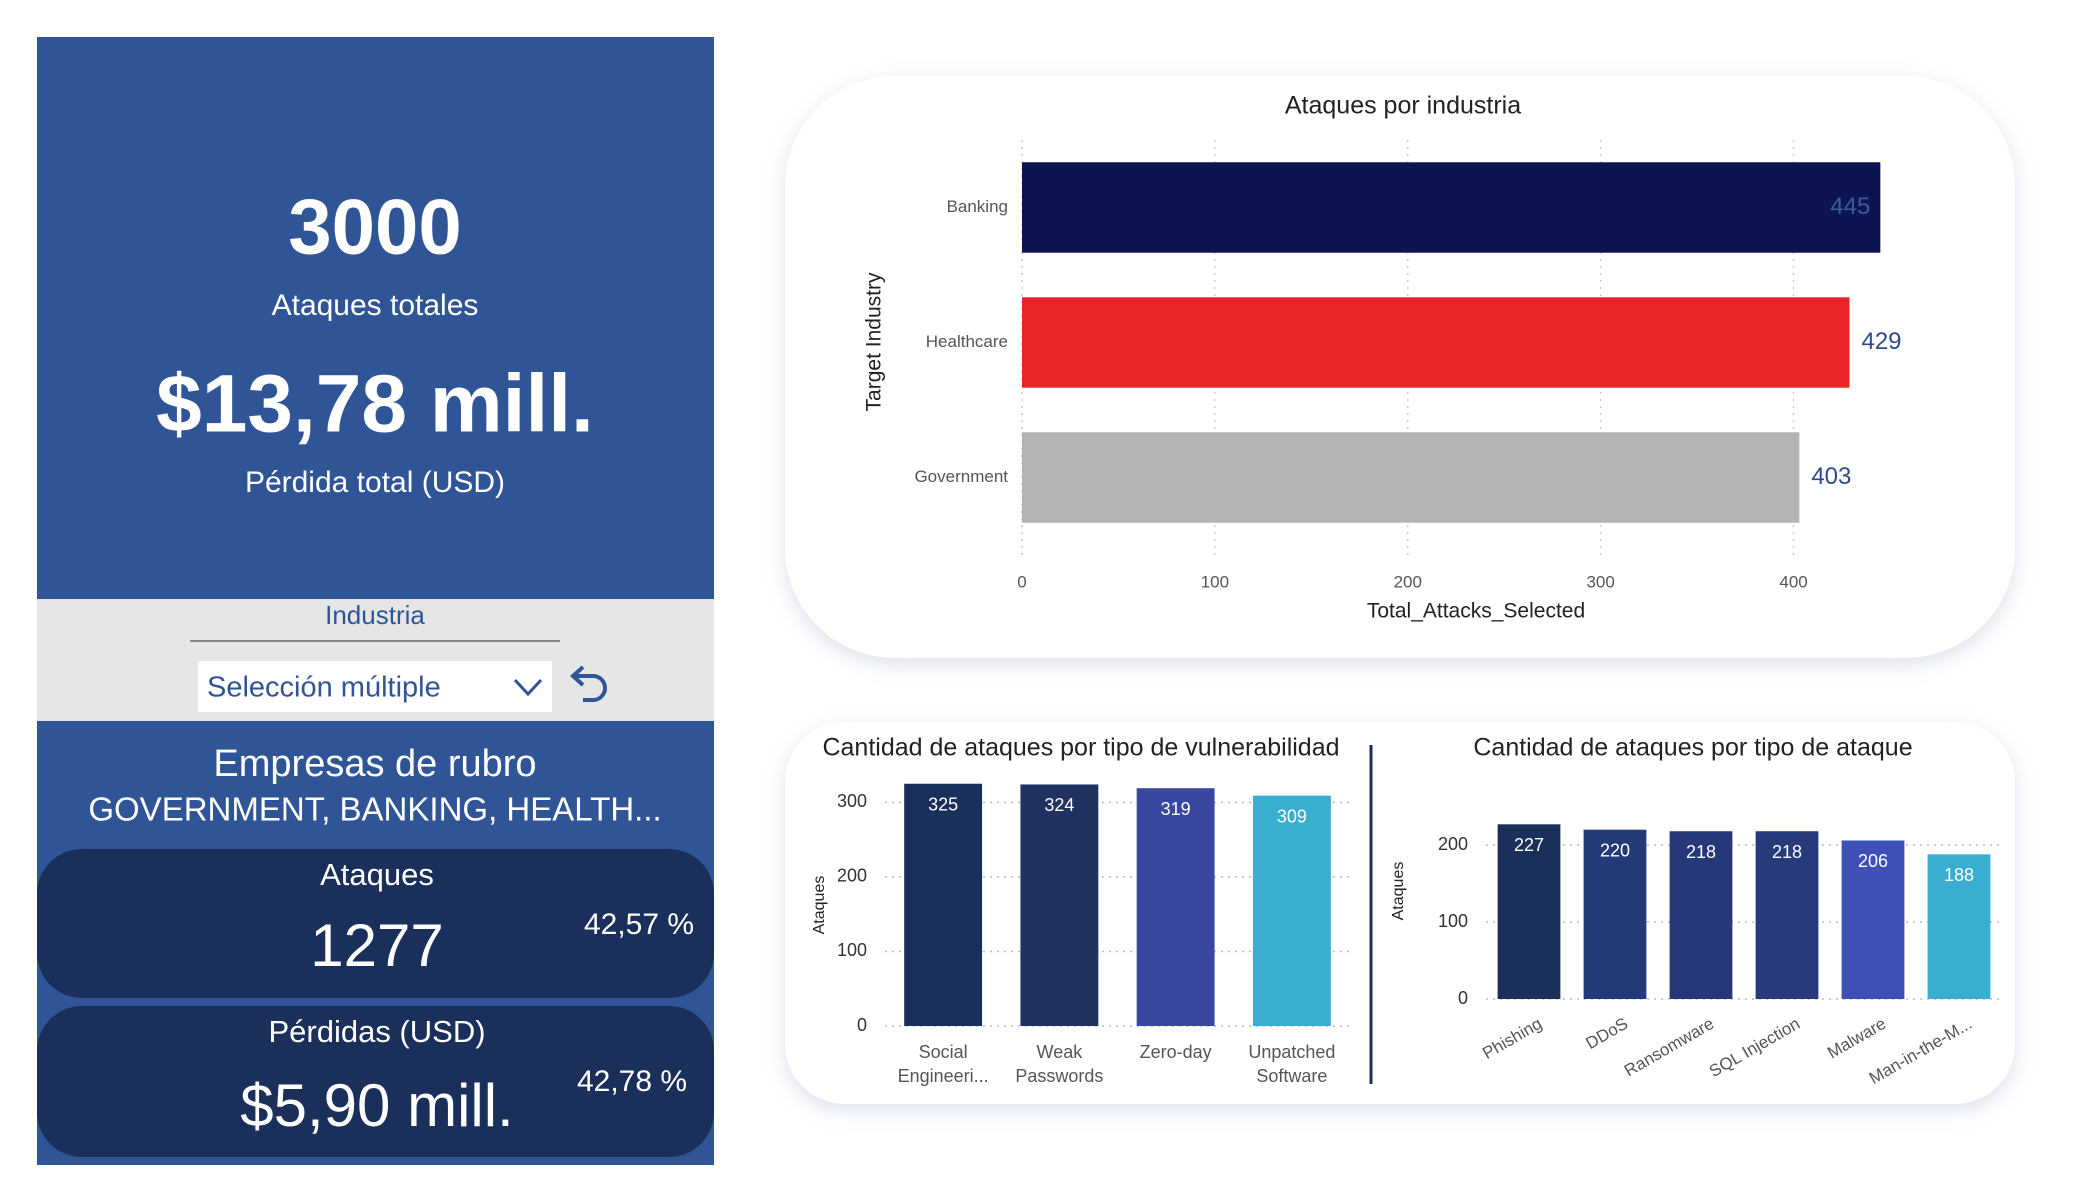 The image size is (2075, 1200). Describe the element at coordinates (967, 341) in the screenshot. I see `category-label: Healthcare` at that location.